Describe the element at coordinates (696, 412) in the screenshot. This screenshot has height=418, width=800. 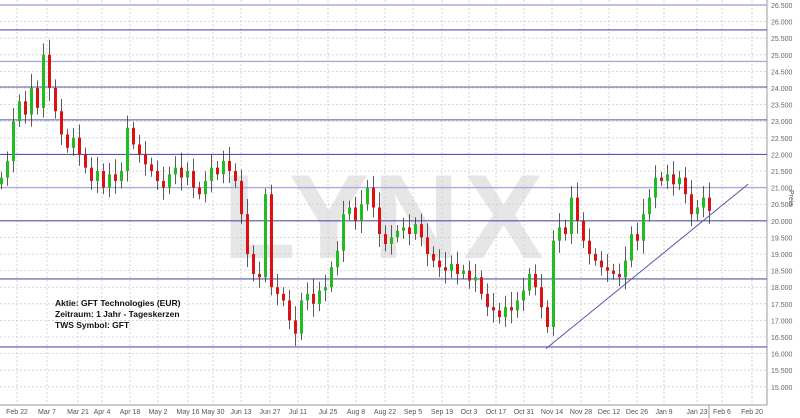
I see `x-tick-label: Jan 23` at that location.